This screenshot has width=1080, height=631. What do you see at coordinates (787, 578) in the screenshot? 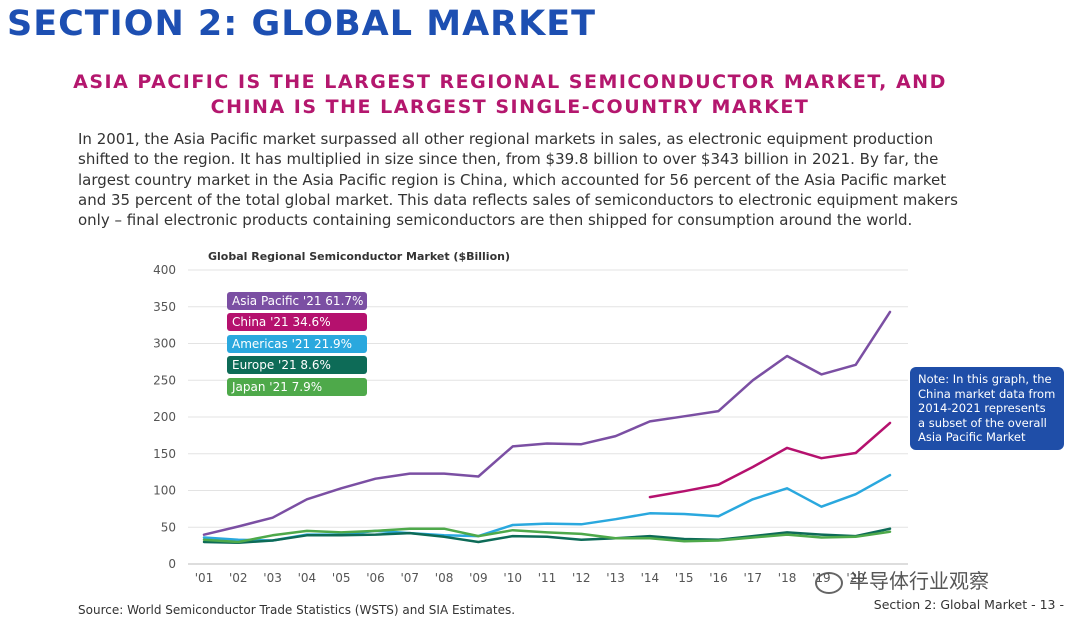
I see `x-tick-label: '18` at bounding box center [787, 578].